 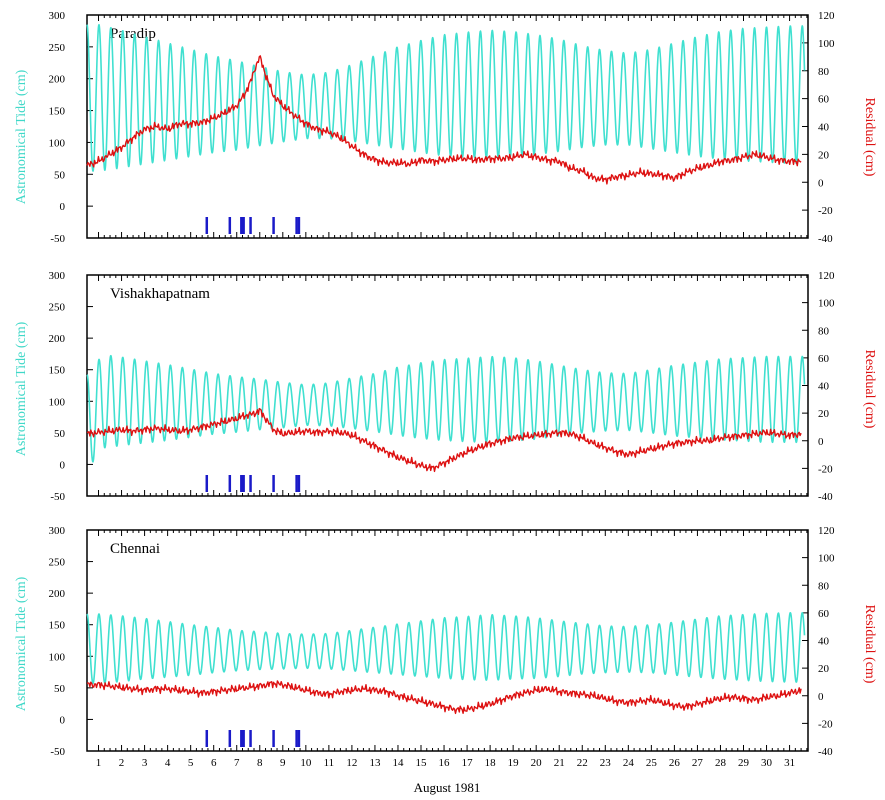 What do you see at coordinates (329, 763) in the screenshot?
I see `x-tick-label: 11` at bounding box center [329, 763].